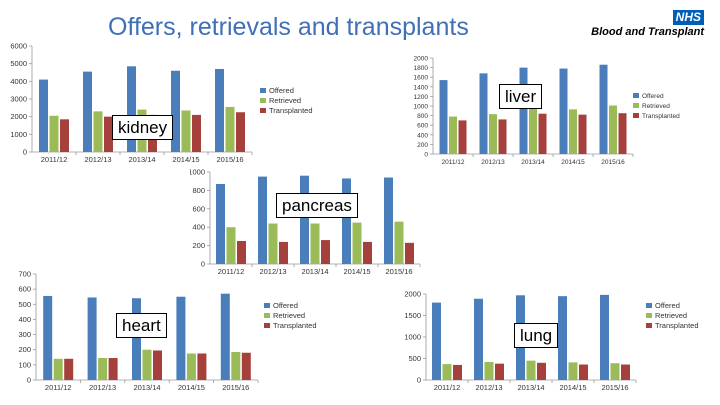  Describe the element at coordinates (493, 162) in the screenshot. I see `liver-category-label: 2012/13` at that location.